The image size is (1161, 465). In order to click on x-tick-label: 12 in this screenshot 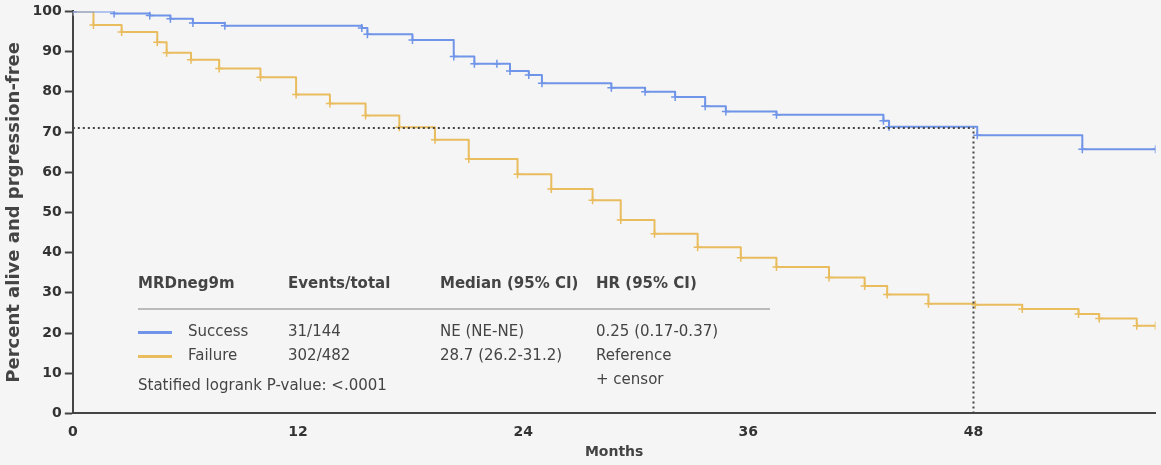, I will do `click(298, 431)`.